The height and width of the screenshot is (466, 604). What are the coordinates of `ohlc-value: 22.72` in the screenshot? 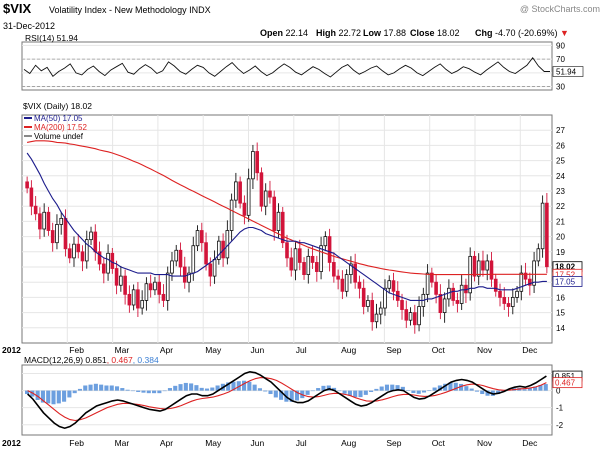 It's located at (350, 33).